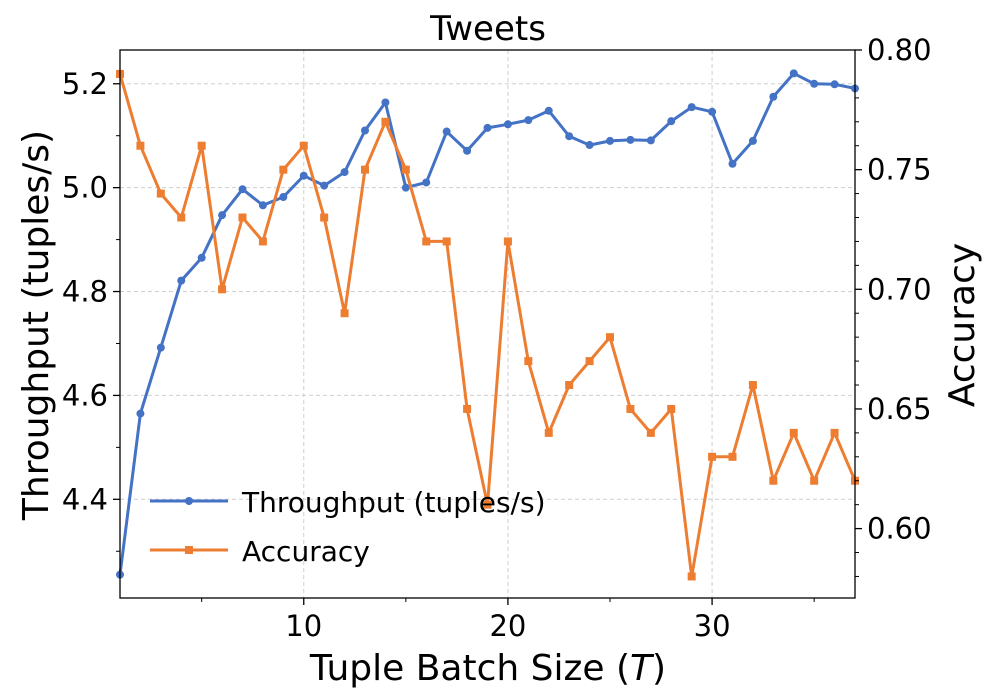 This screenshot has height=700, width=996. Describe the element at coordinates (189, 501) in the screenshot. I see `legend-throughput-marker` at that location.